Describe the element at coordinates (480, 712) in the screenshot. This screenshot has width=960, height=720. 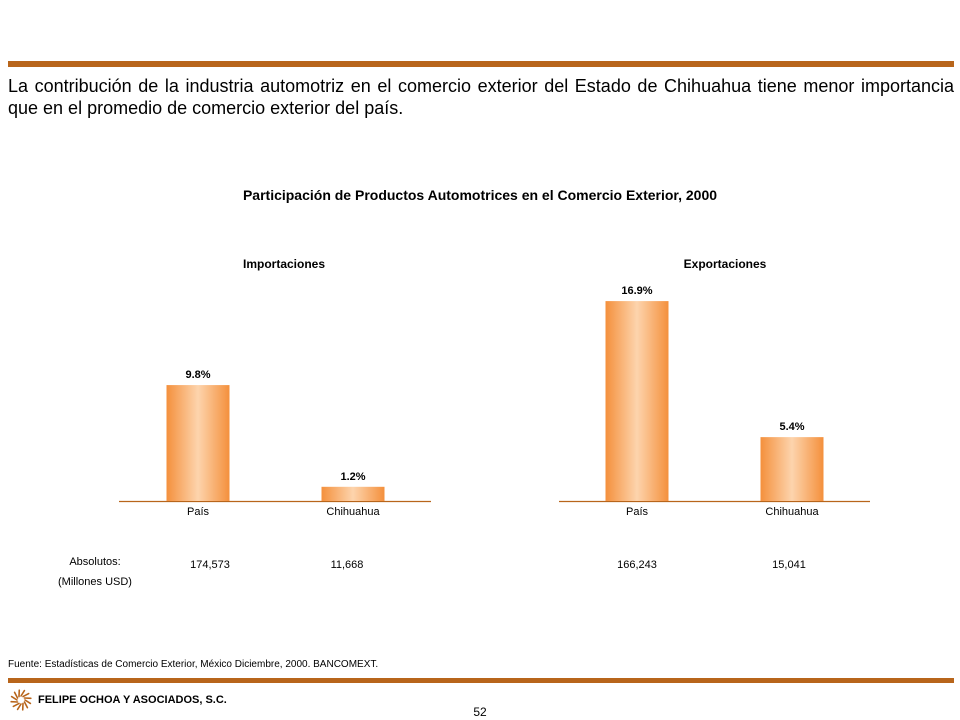
I see `page-number: 52` at that location.